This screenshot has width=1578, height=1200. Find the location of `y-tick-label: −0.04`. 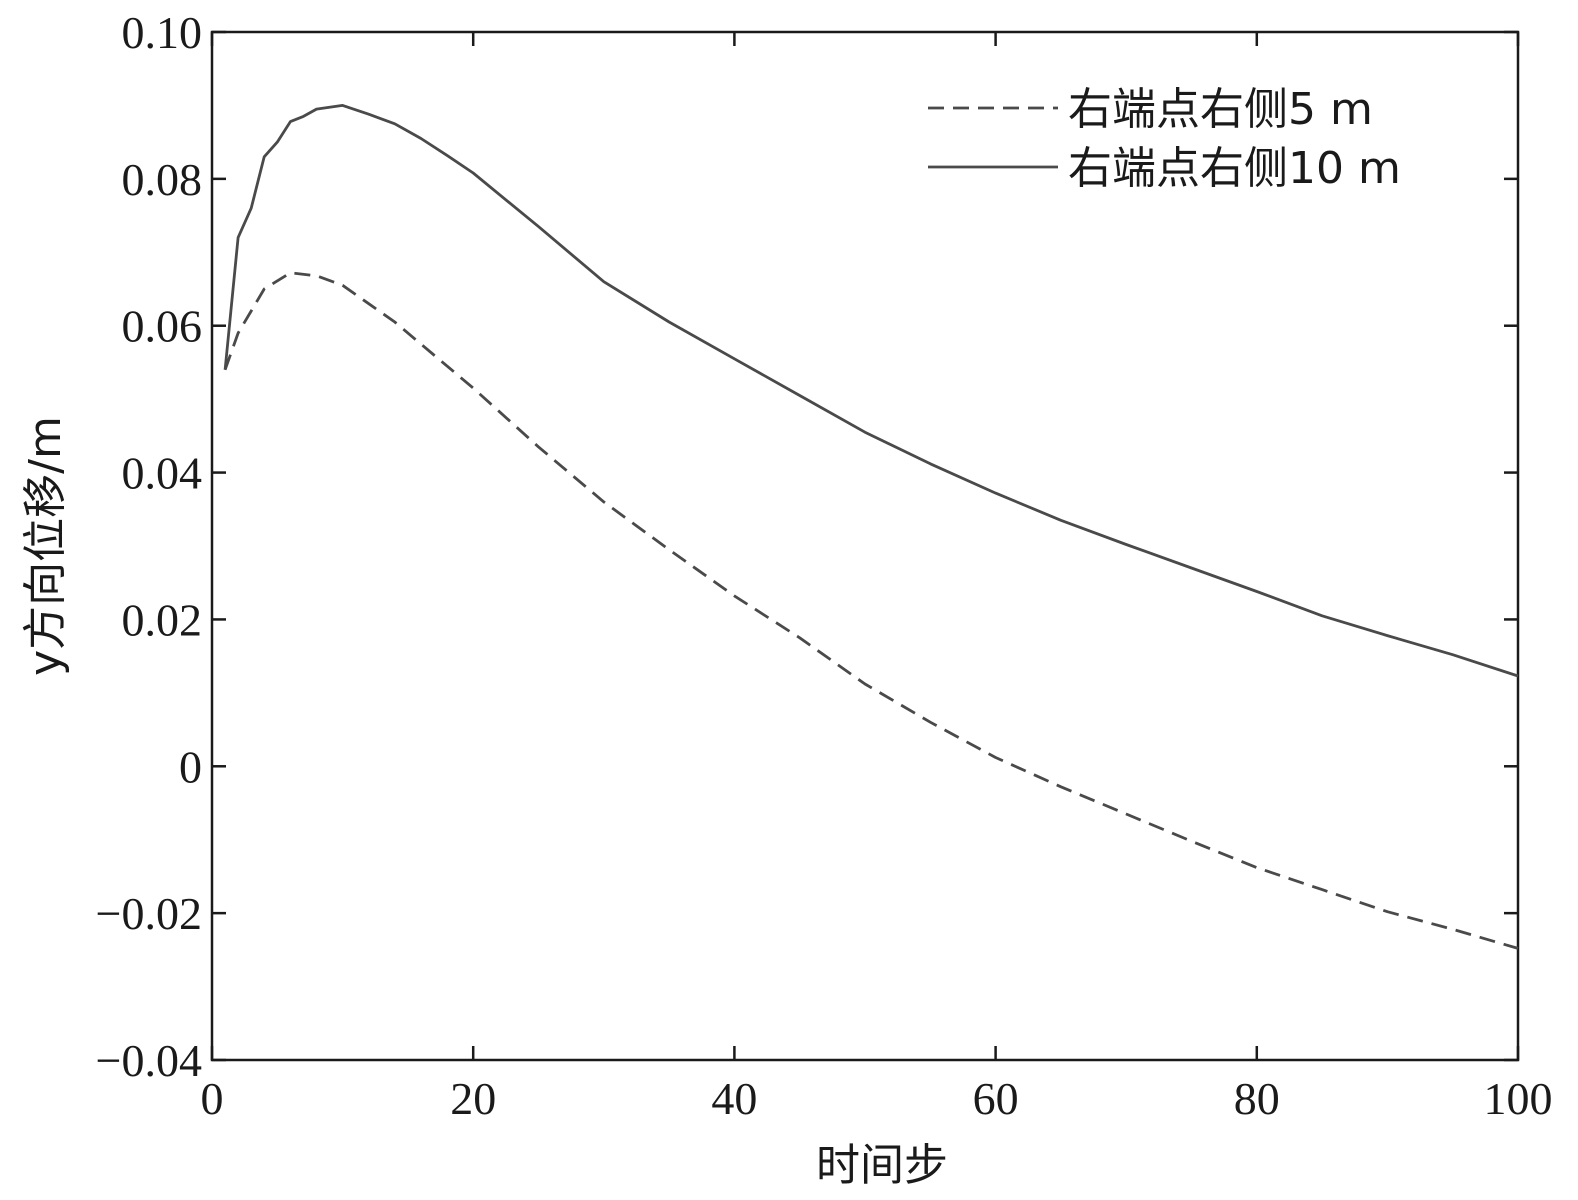

y-tick-label: −0.04 is located at coordinates (149, 1060).